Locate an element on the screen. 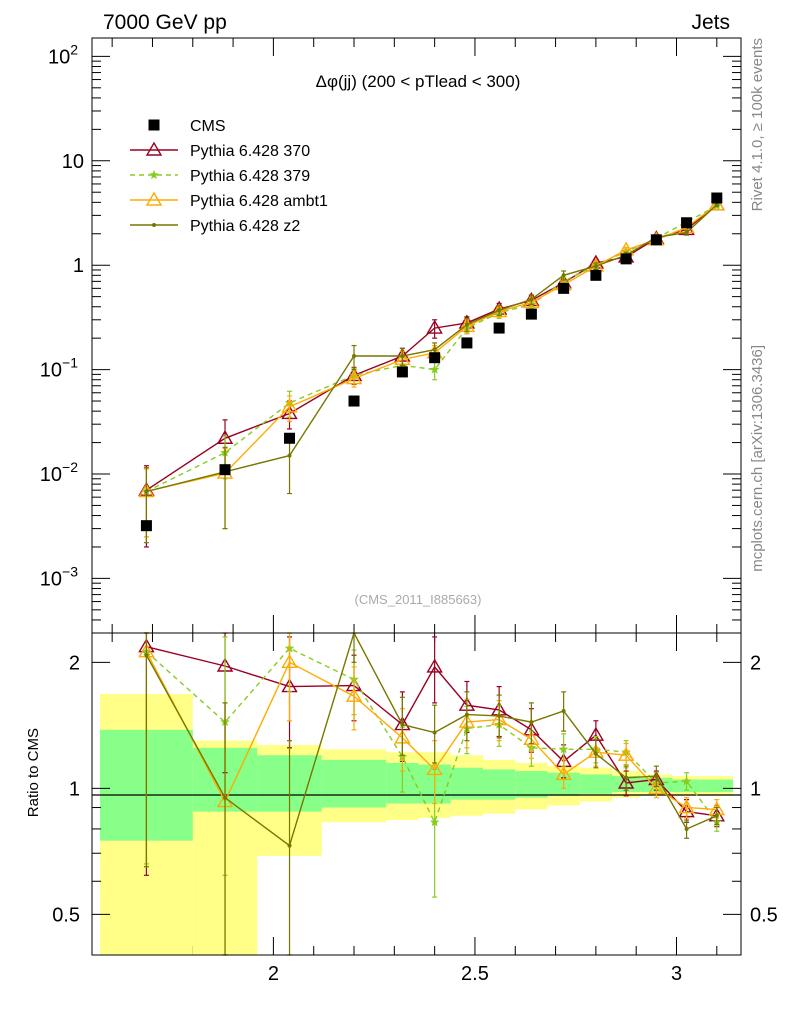 The width and height of the screenshot is (786, 1024). y-tick-label: 10⁻² is located at coordinates (59, 472).